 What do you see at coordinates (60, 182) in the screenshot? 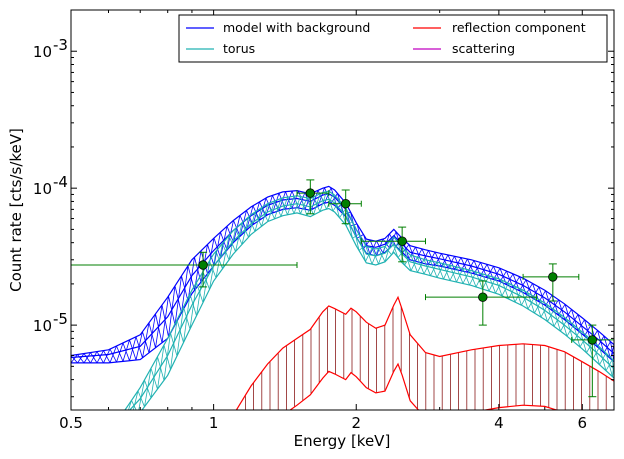
I see `y-tick-exponent: -4` at bounding box center [60, 182].